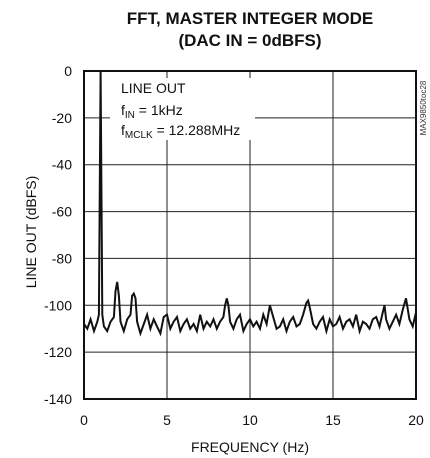  What do you see at coordinates (123, 130) in the screenshot?
I see `annotation-line3-main: f` at bounding box center [123, 130].